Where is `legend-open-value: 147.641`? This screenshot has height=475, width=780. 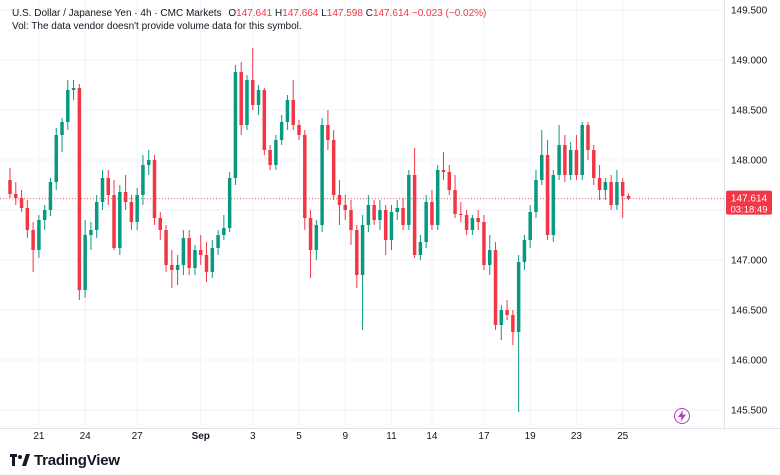 legend-open-value: 147.641 is located at coordinates (254, 13).